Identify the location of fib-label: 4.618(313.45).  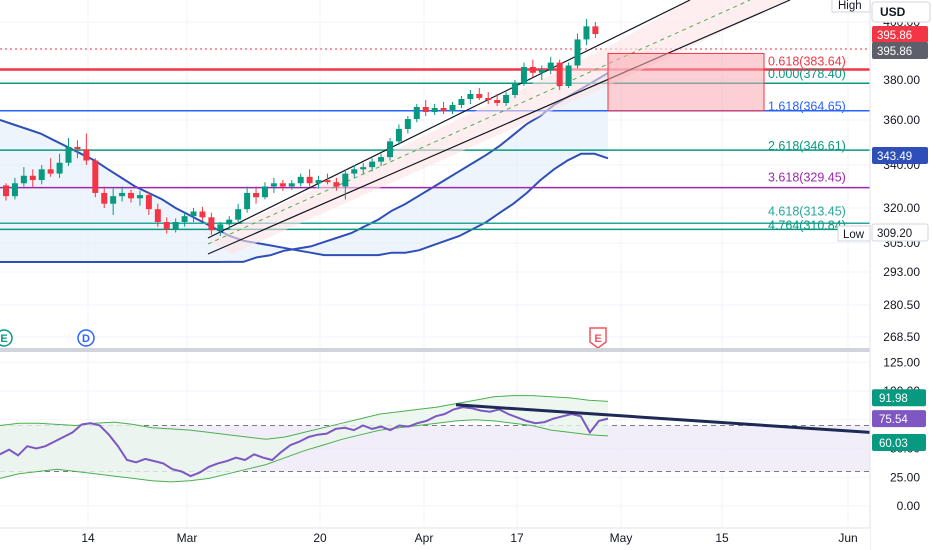
(807, 211).